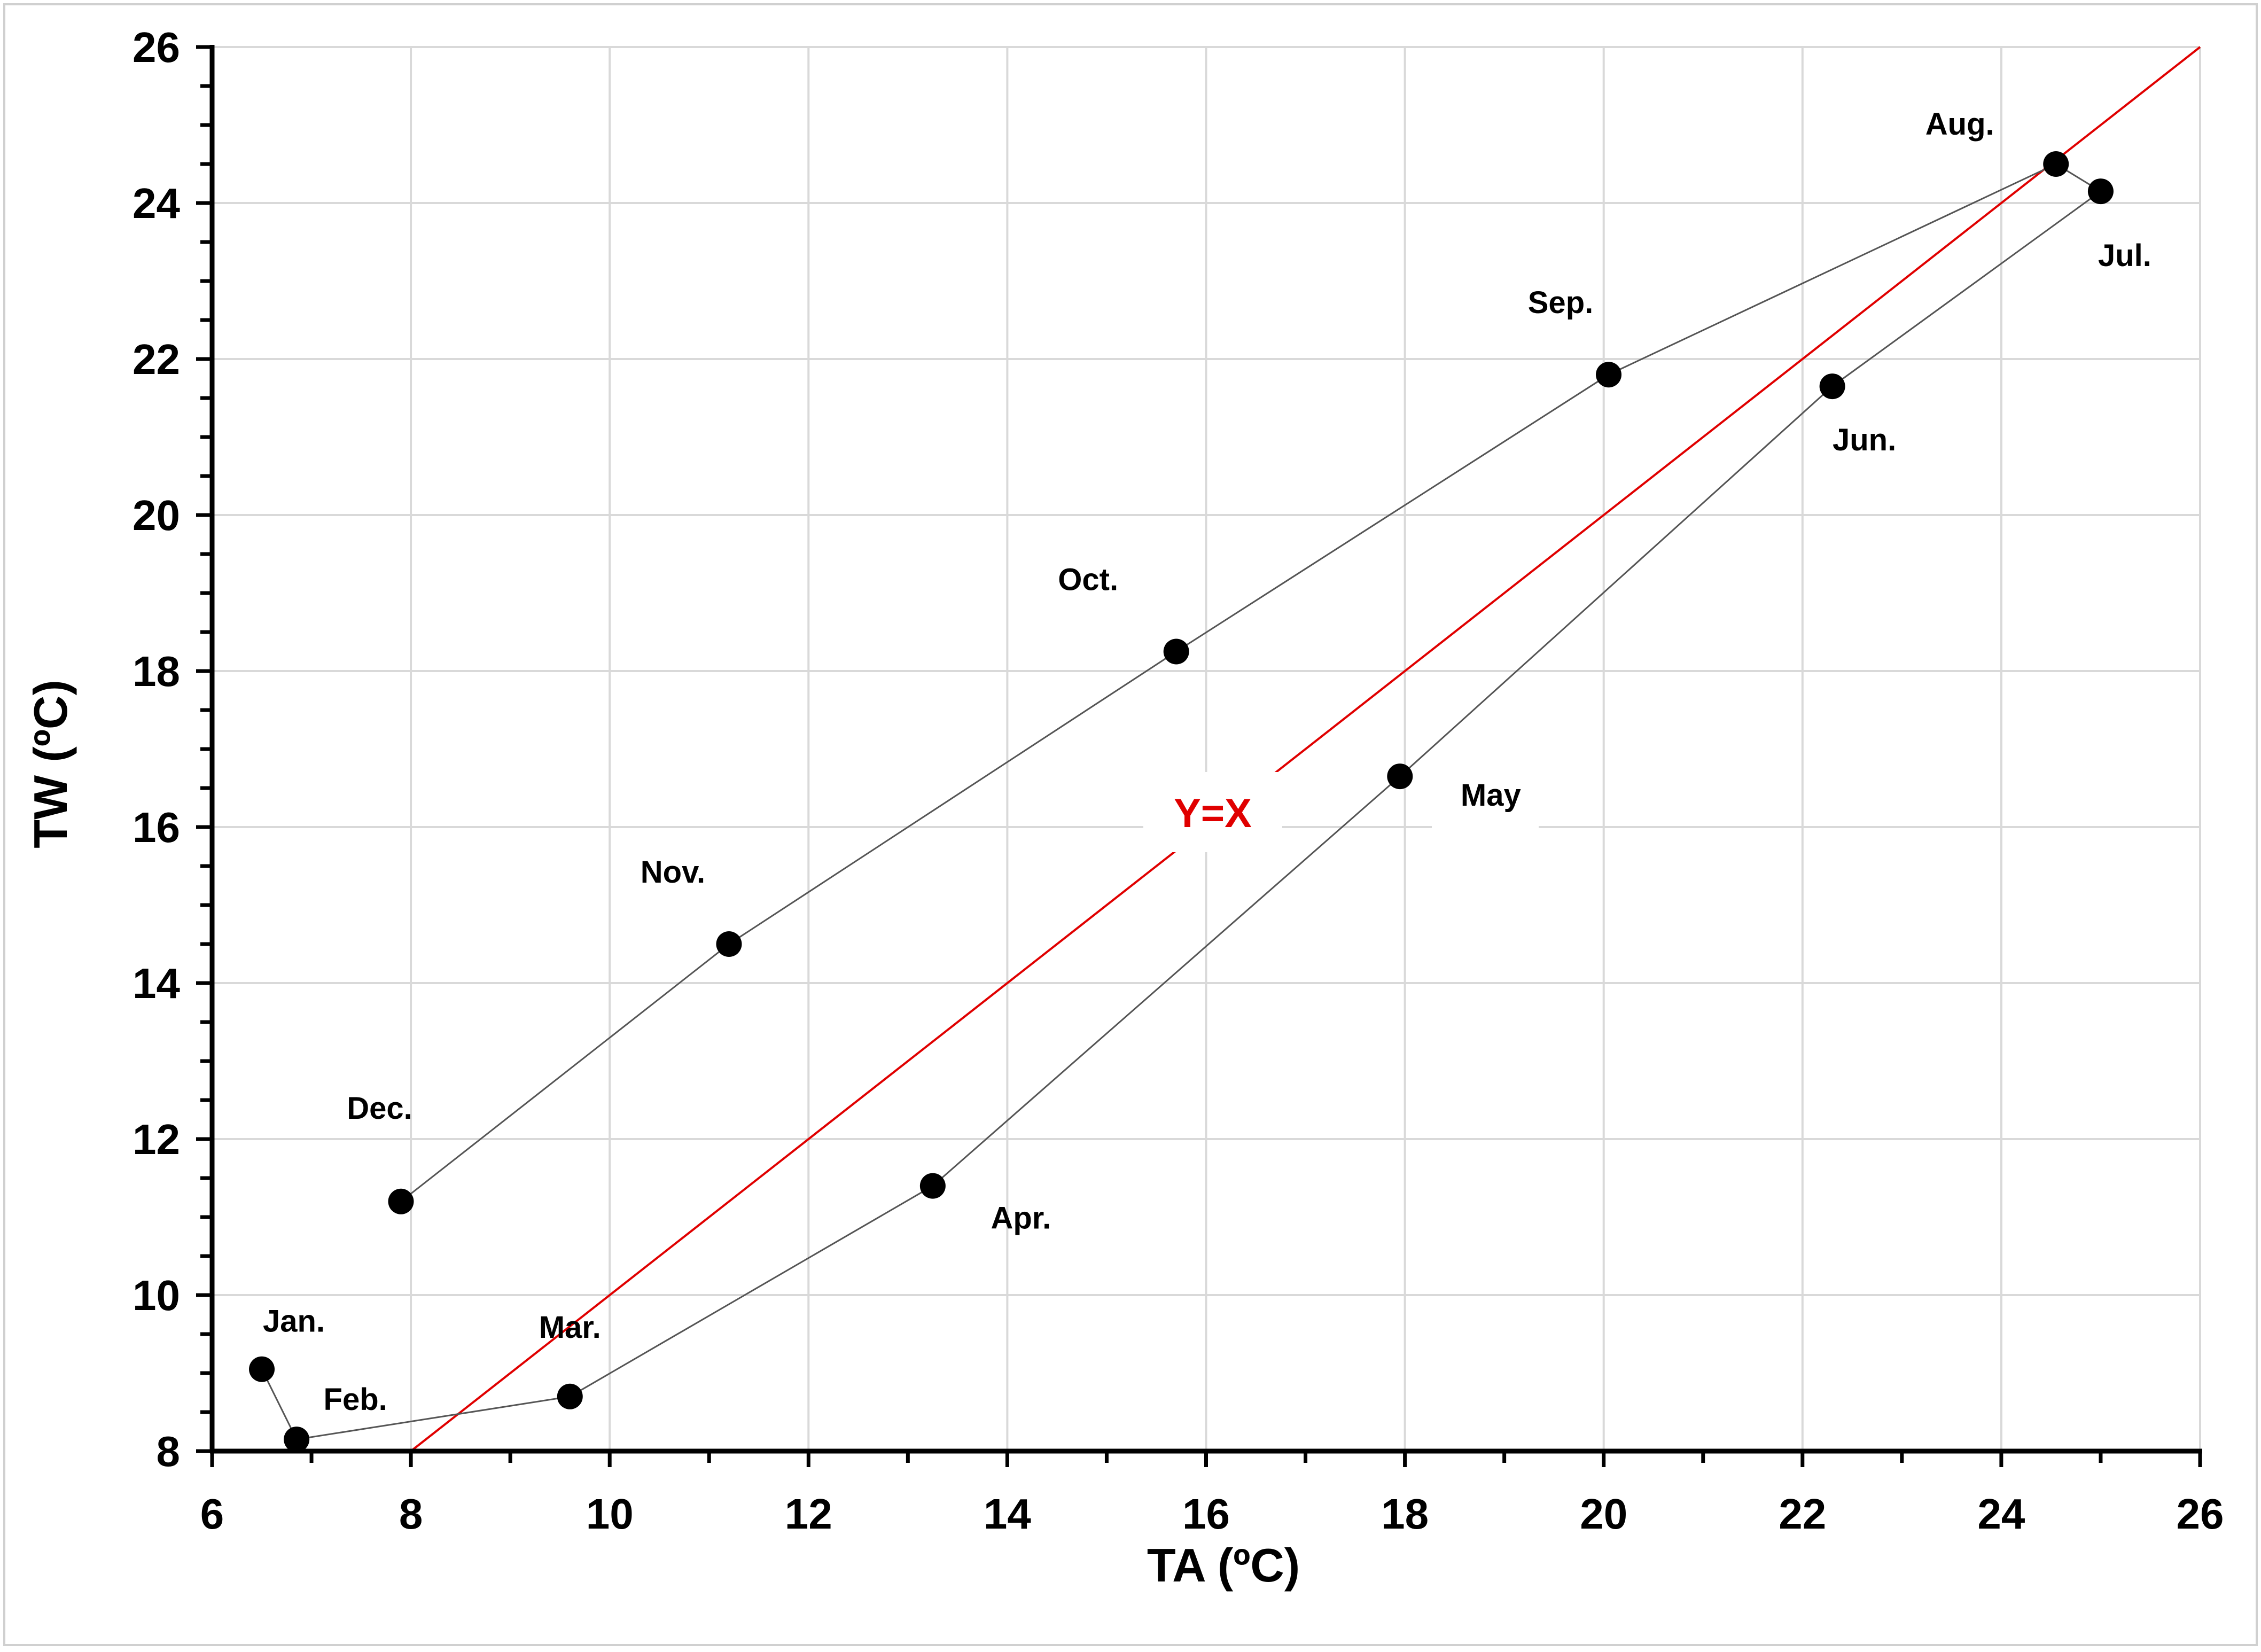 This screenshot has height=1652, width=2261. What do you see at coordinates (1561, 302) in the screenshot?
I see `point-label: Sep.` at bounding box center [1561, 302].